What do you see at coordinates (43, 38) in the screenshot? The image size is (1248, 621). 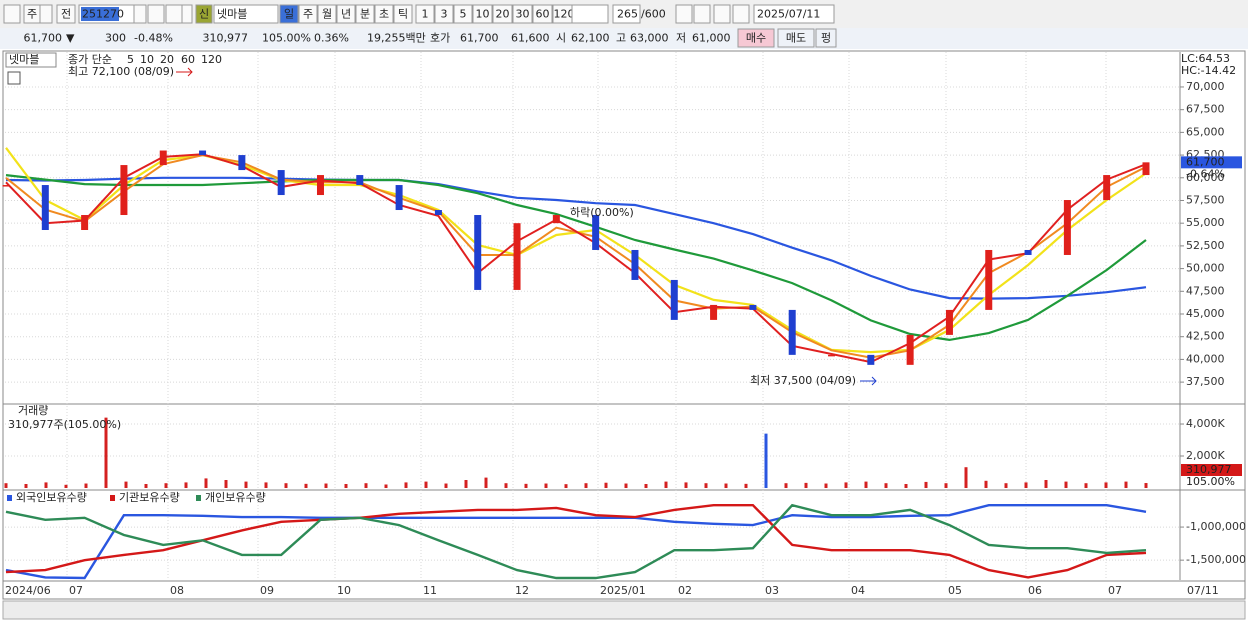 I see `quote-price: 61,700` at bounding box center [43, 38].